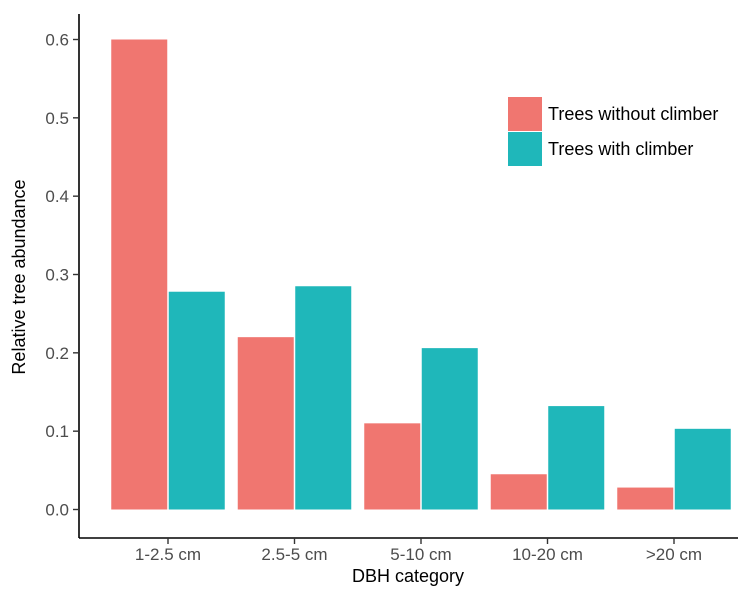  I want to click on legend-label-without-climber: Trees without climber, so click(633, 114).